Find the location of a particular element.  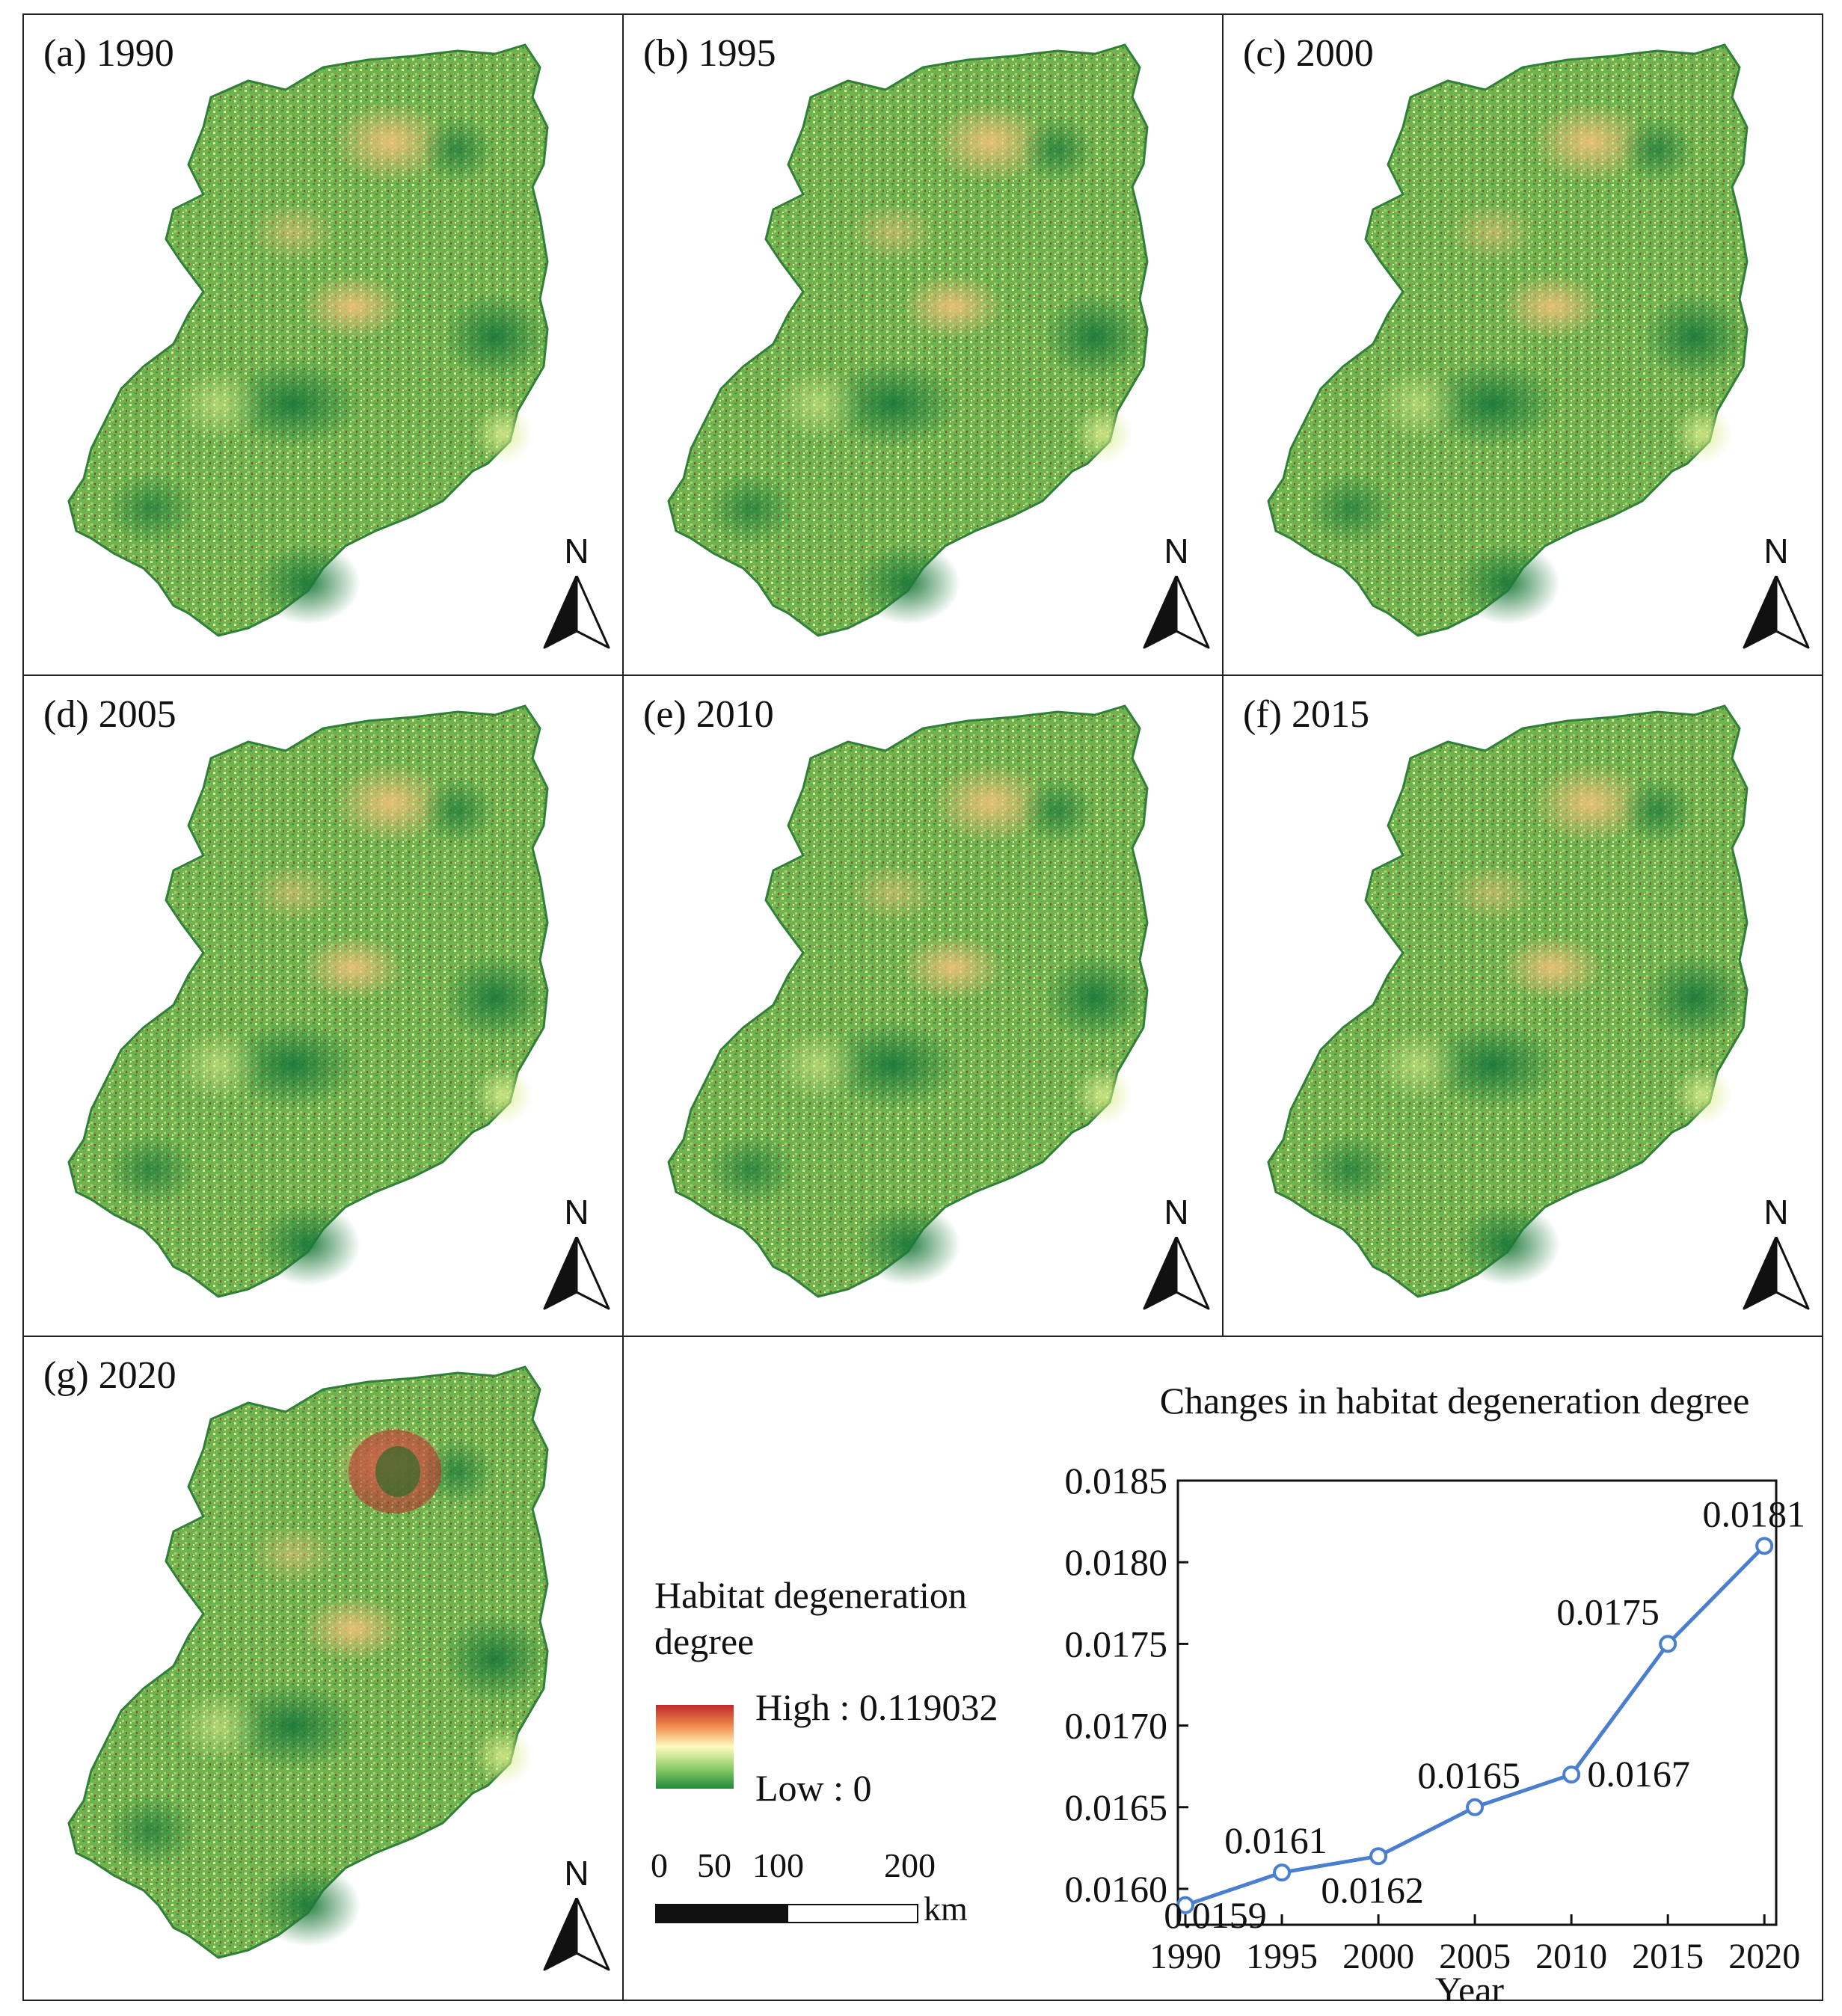

map-panel-2000: (c) 2000 N is located at coordinates (1522, 344).